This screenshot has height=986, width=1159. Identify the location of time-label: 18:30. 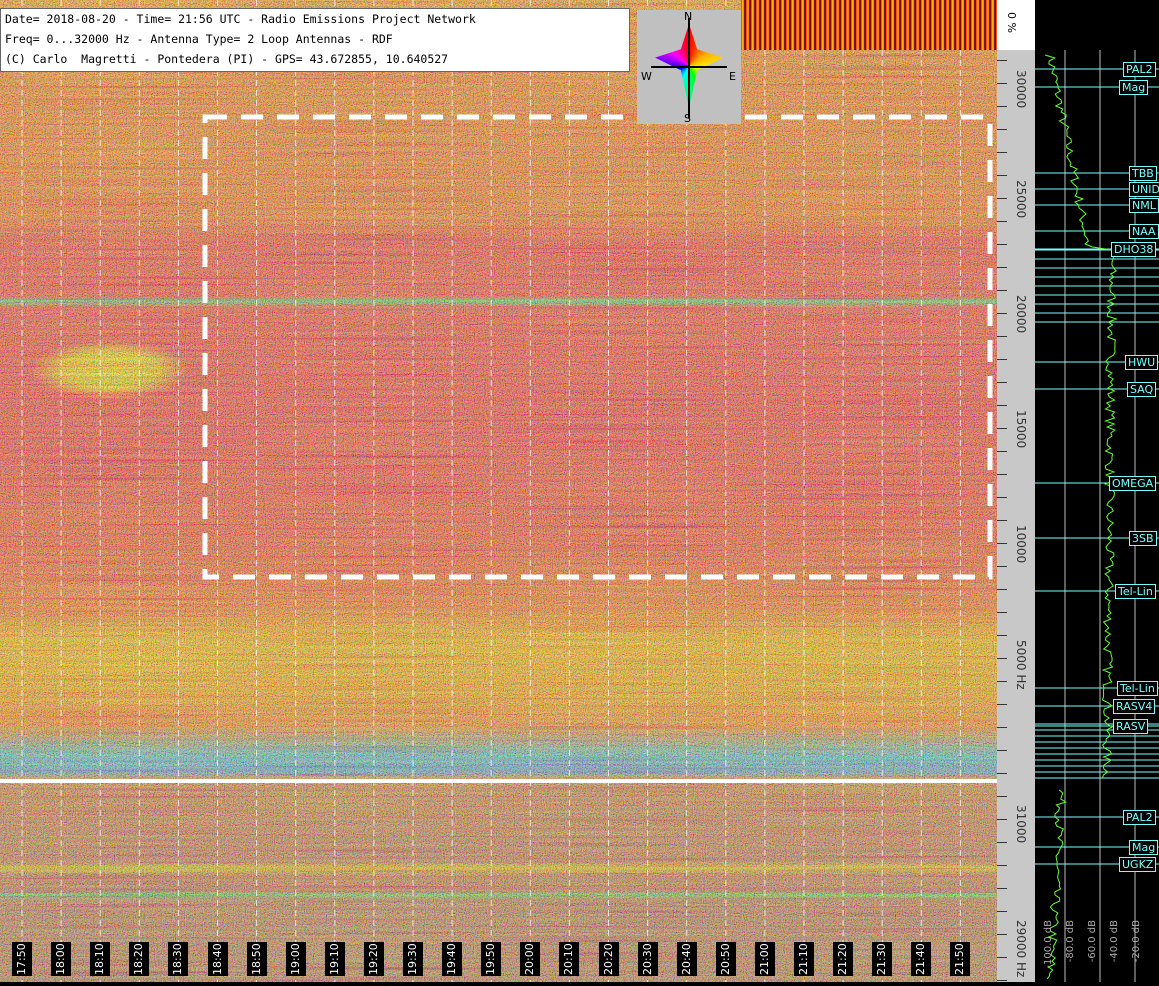
(178, 959).